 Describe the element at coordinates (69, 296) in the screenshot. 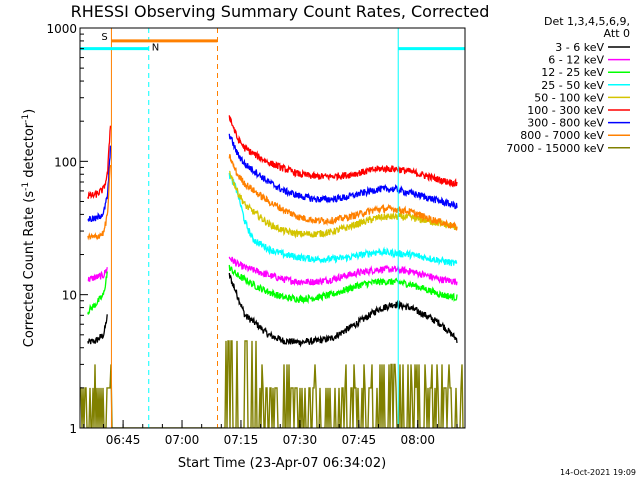

I see `y-tick-label-1: 10` at that location.